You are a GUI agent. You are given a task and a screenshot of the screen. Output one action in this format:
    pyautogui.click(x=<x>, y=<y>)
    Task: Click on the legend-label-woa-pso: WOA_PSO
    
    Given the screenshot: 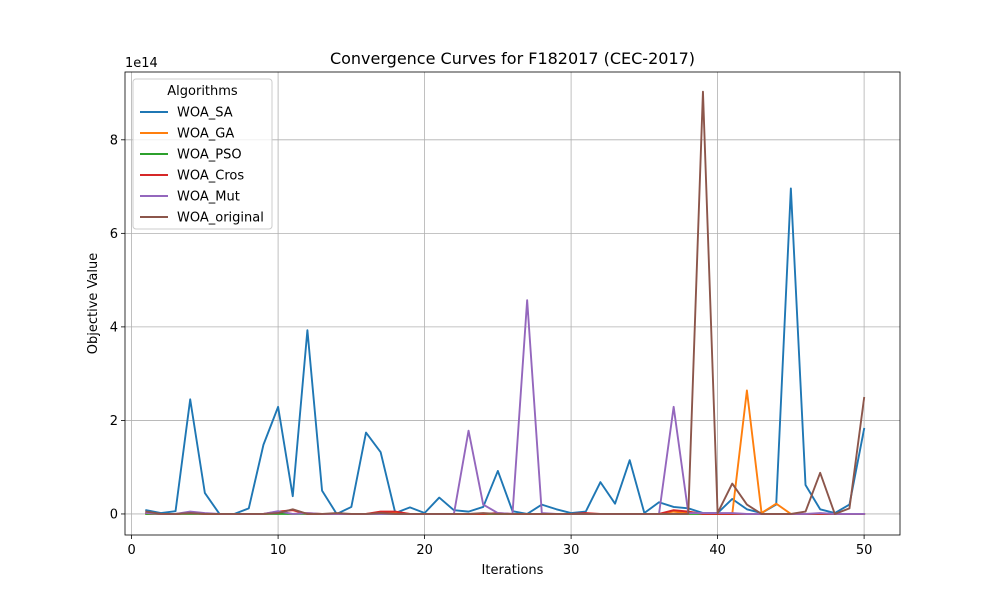 What is the action you would take?
    pyautogui.click(x=209, y=155)
    